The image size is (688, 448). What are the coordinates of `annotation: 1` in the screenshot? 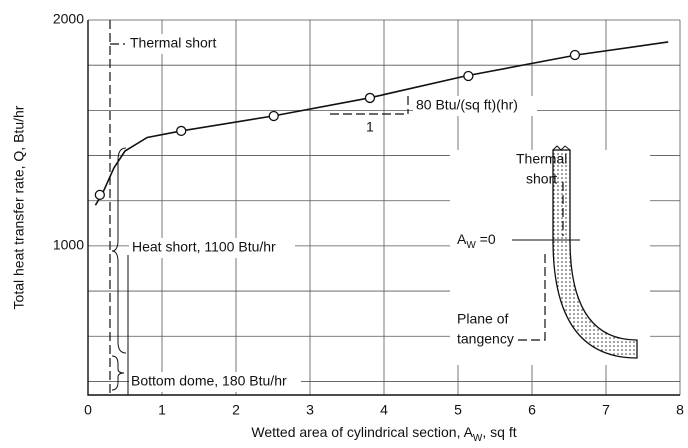 It's located at (370, 127).